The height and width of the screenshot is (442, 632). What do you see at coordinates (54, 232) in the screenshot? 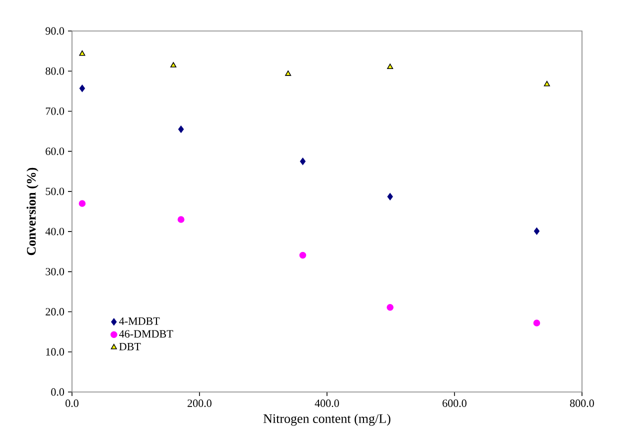
I see `y-tick-label: 40.0` at bounding box center [54, 232].